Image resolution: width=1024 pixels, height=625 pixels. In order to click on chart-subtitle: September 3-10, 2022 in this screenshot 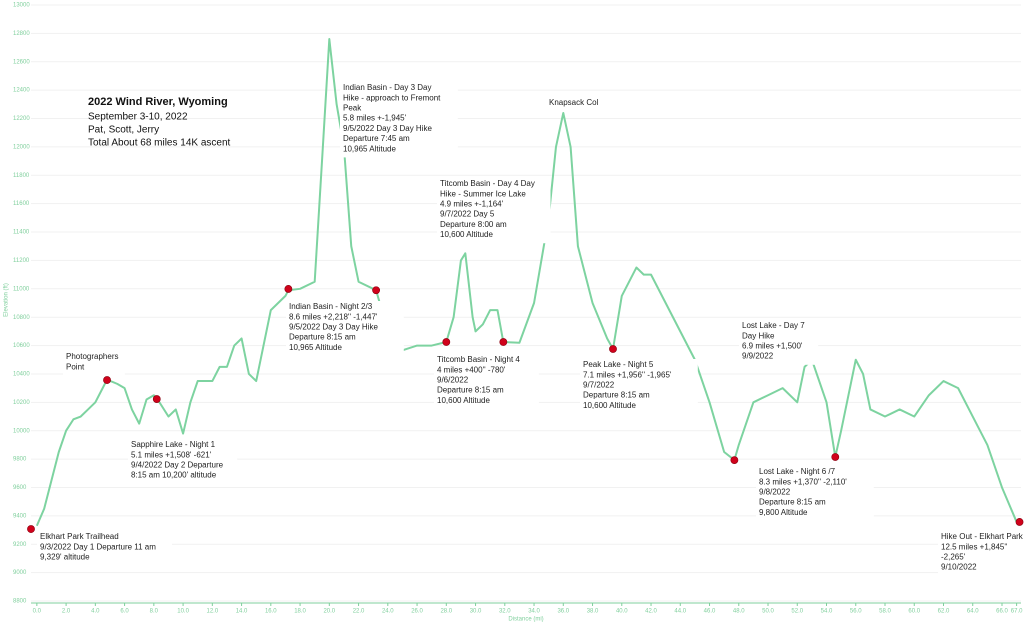, I will do `click(138, 117)`.